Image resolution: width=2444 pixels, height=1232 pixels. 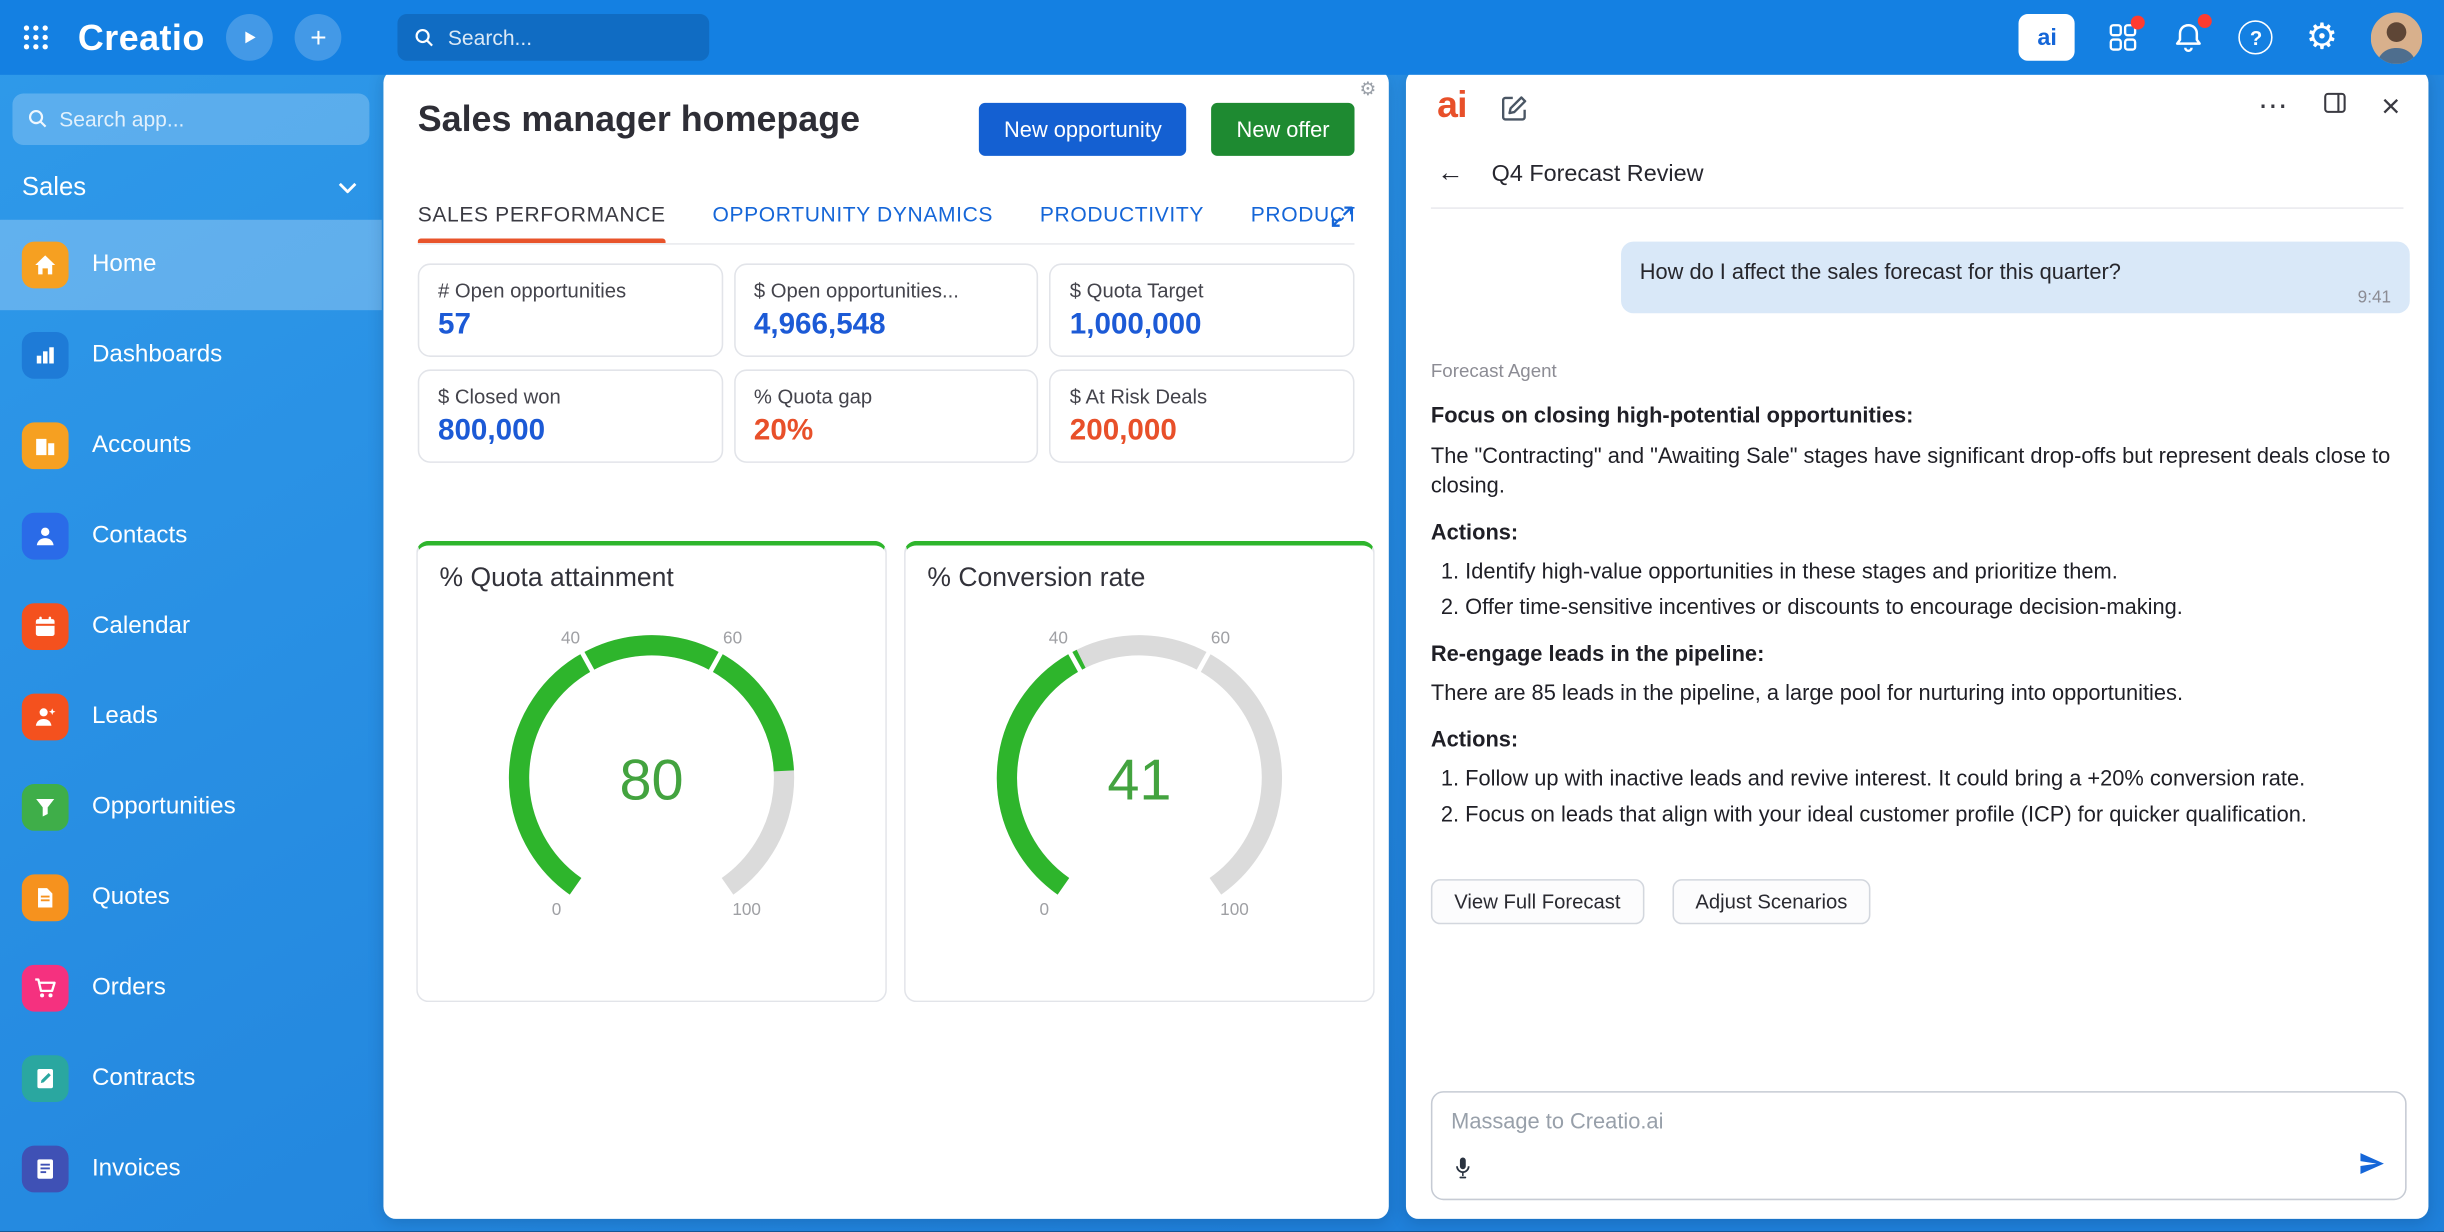 I want to click on global-search-input, so click(x=554, y=37).